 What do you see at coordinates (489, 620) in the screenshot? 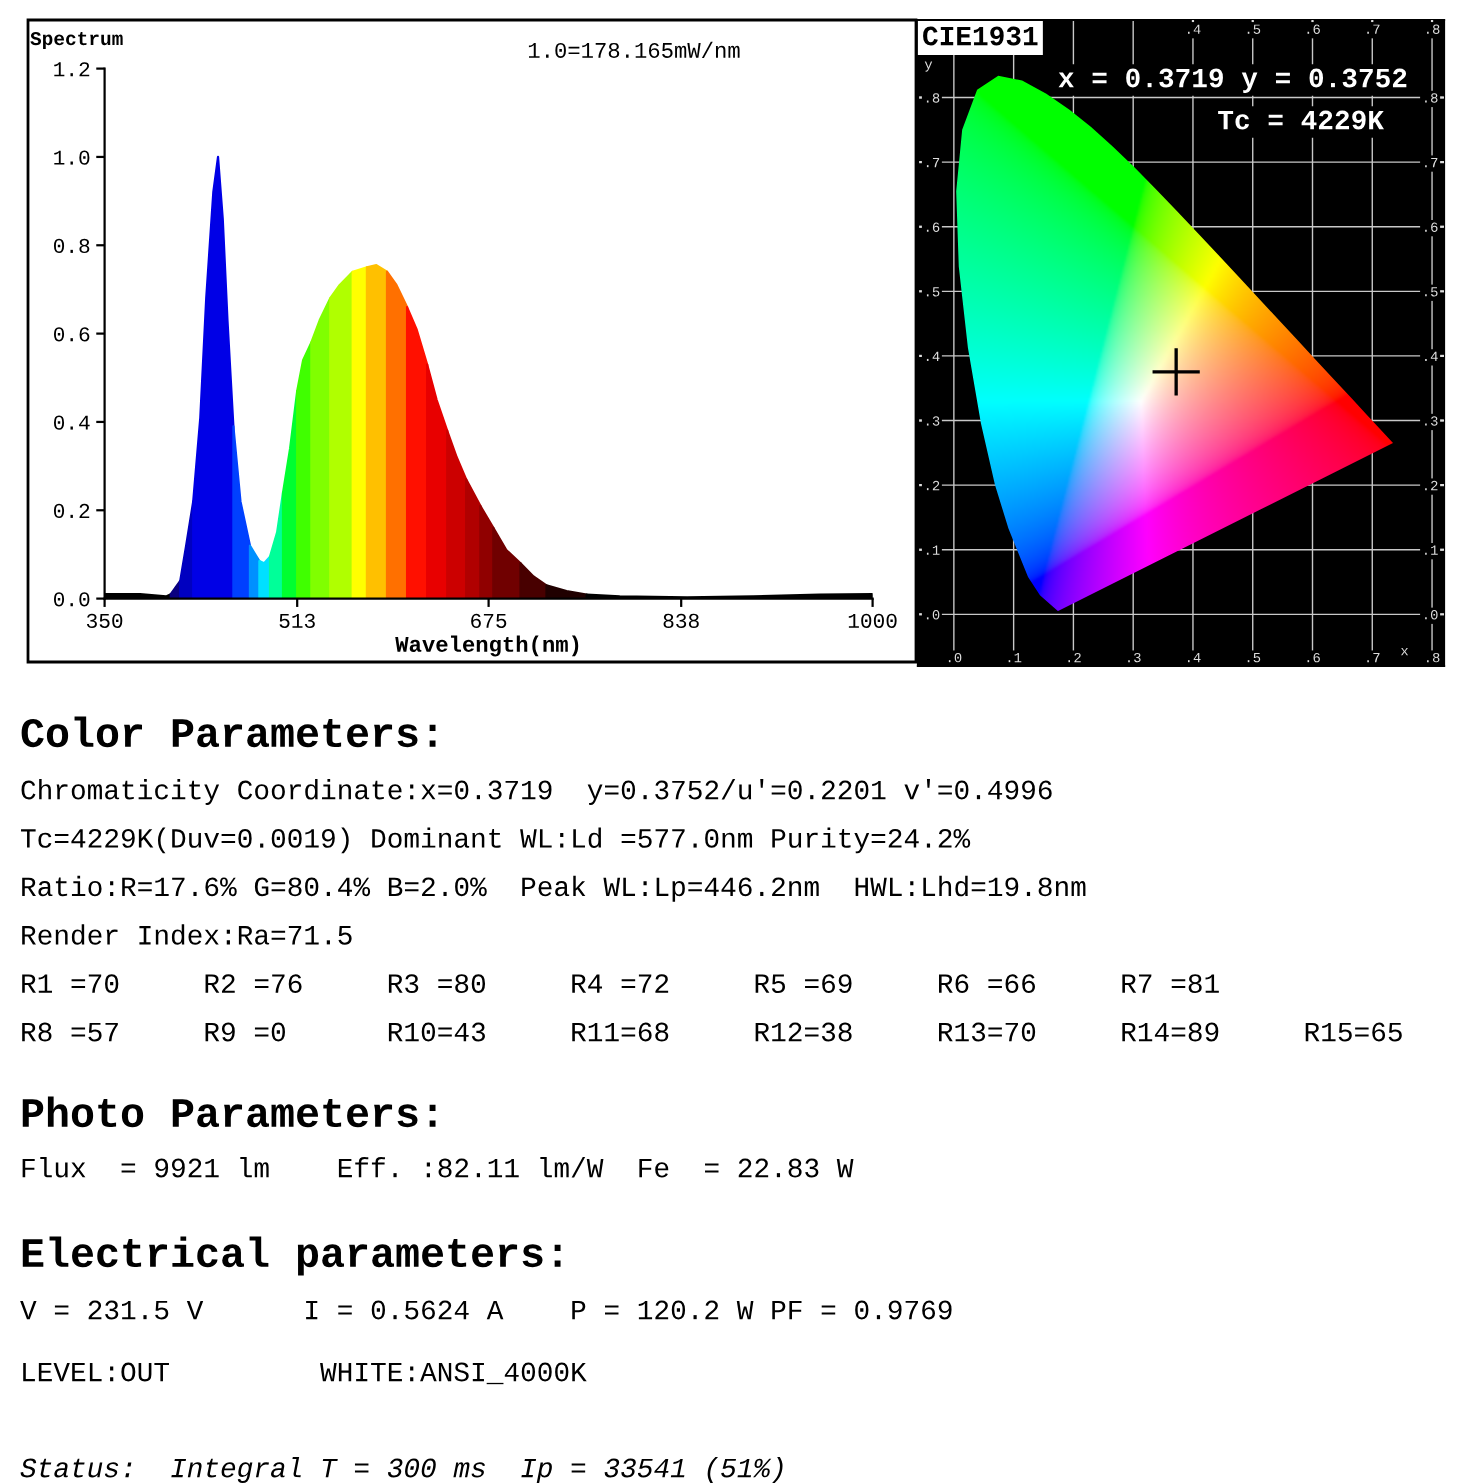
I see `x-tick-label: 675` at bounding box center [489, 620].